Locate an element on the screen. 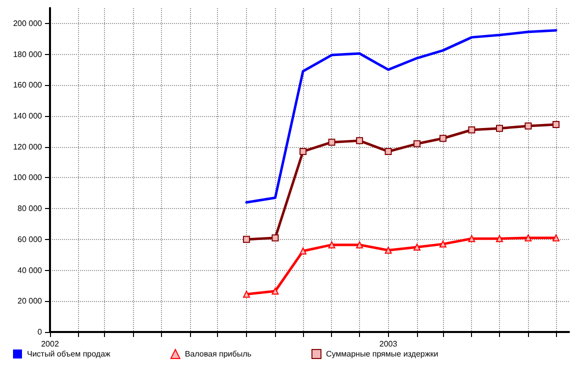 Image resolution: width=575 pixels, height=366 pixels. y-tick-label: 40 000 is located at coordinates (30, 270).